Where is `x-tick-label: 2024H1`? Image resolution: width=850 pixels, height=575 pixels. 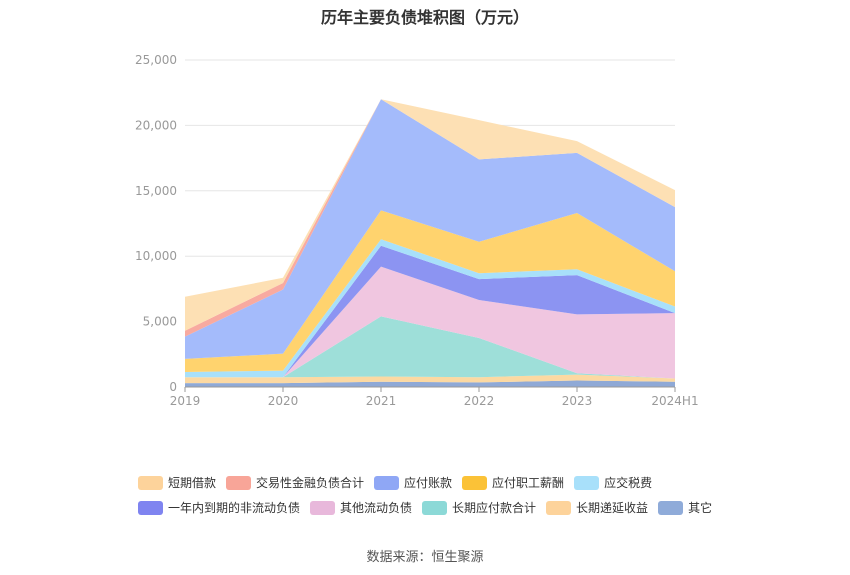
x-tick-label: 2024H1 is located at coordinates (674, 401).